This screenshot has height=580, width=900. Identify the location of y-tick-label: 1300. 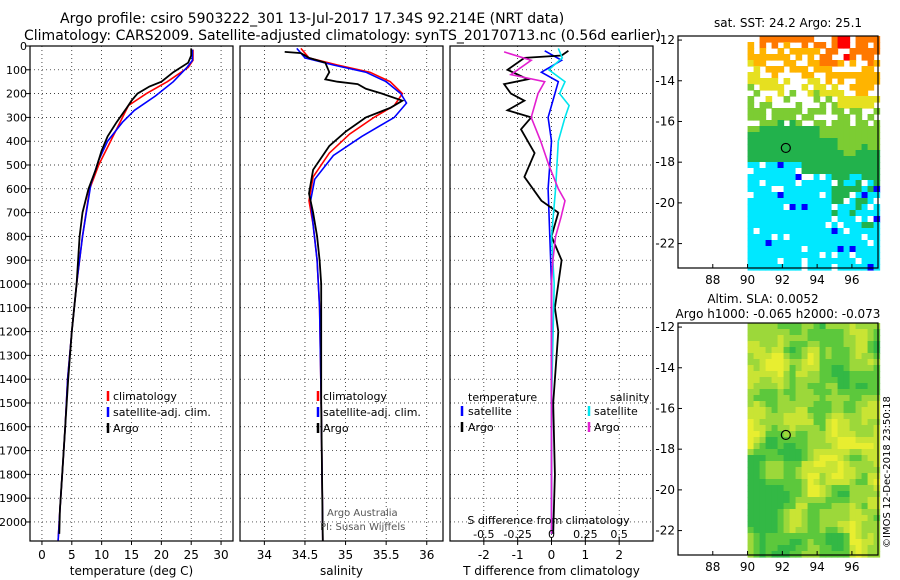
(13, 355).